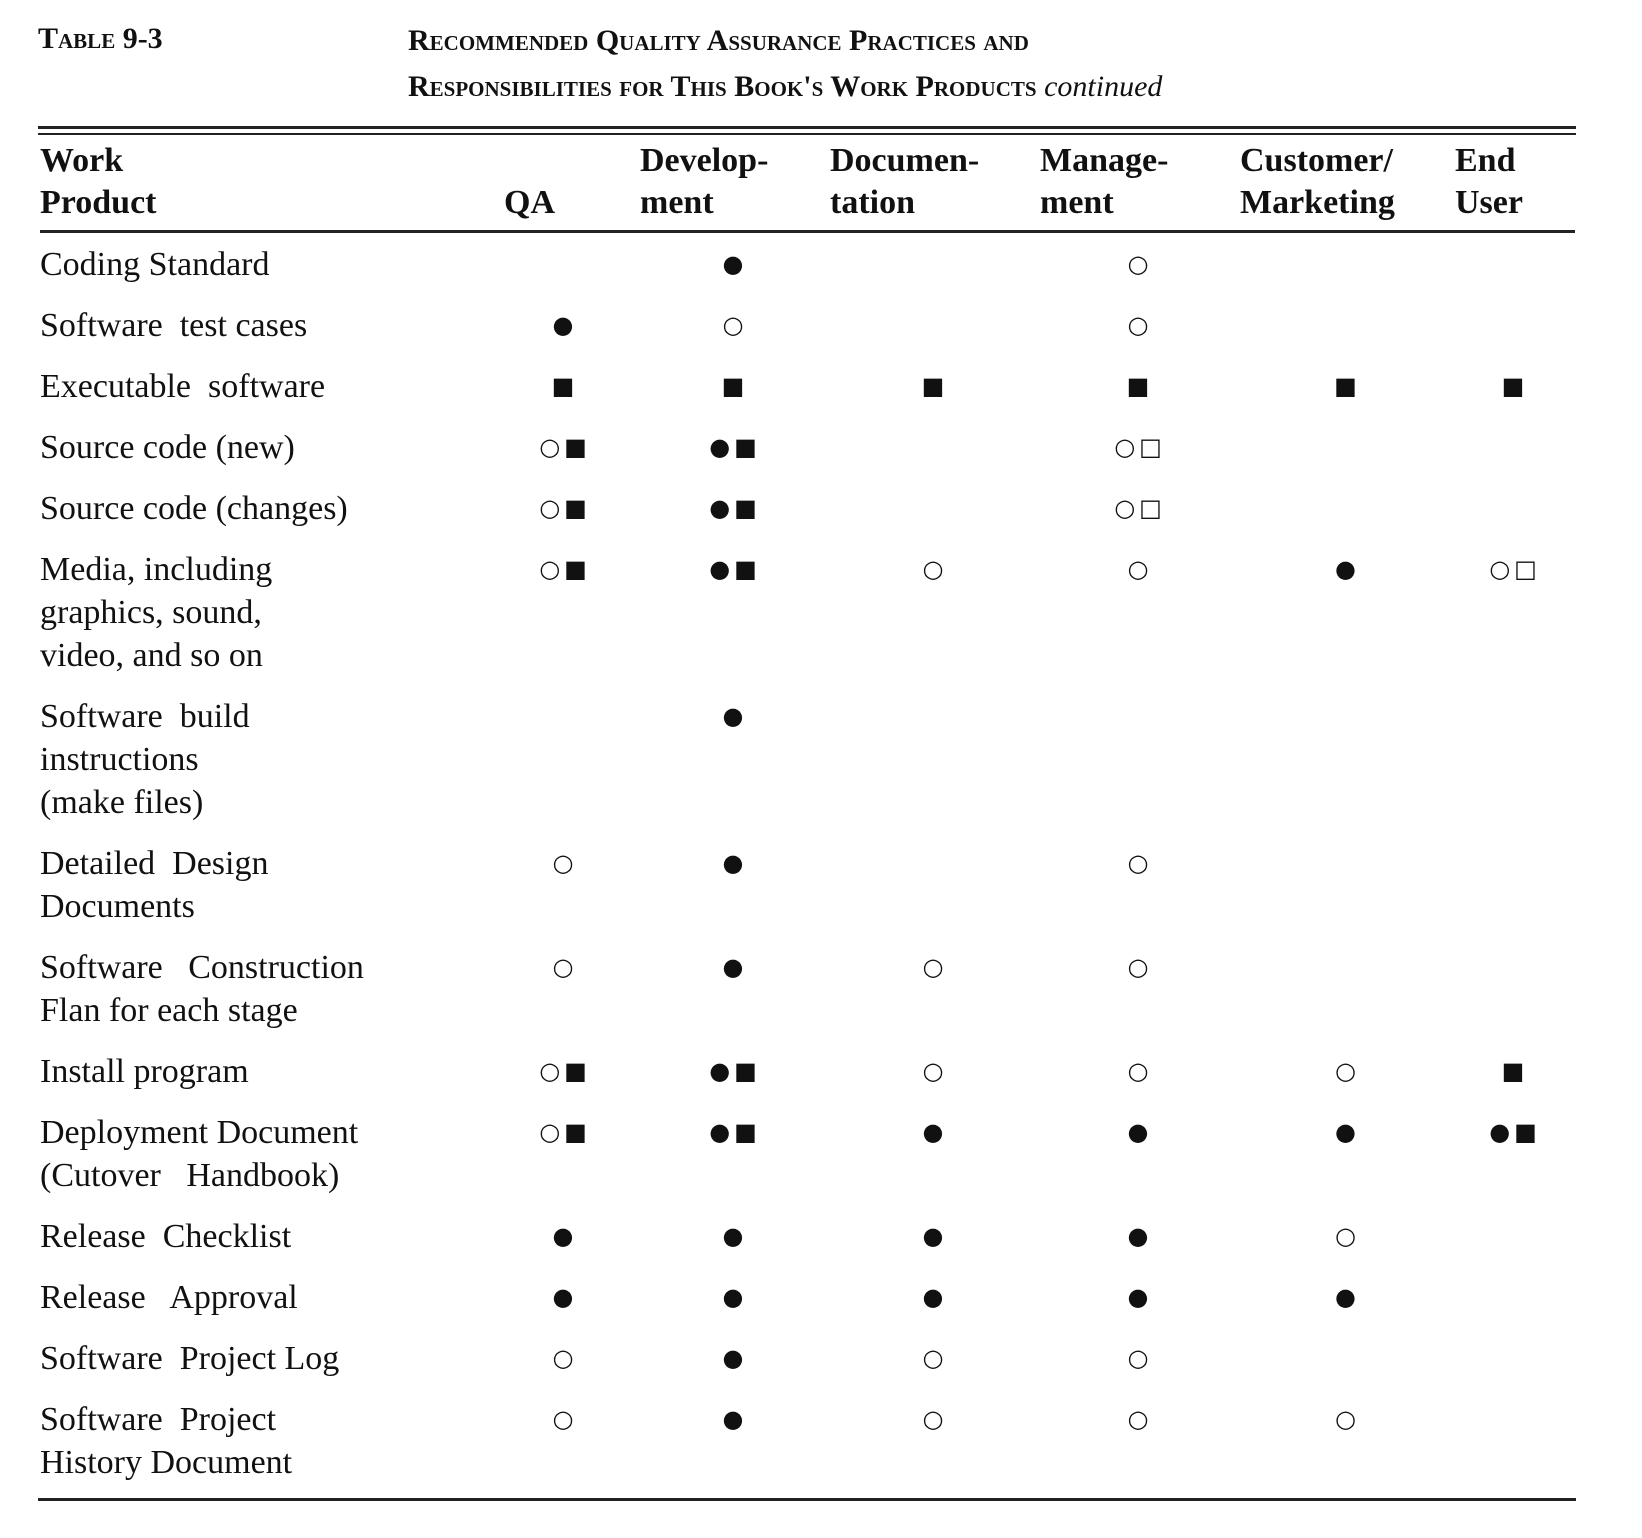 This screenshot has width=1642, height=1538. Describe the element at coordinates (807, 1357) in the screenshot. I see `table-row: Software Project Log ○ ● ○ ○` at that location.